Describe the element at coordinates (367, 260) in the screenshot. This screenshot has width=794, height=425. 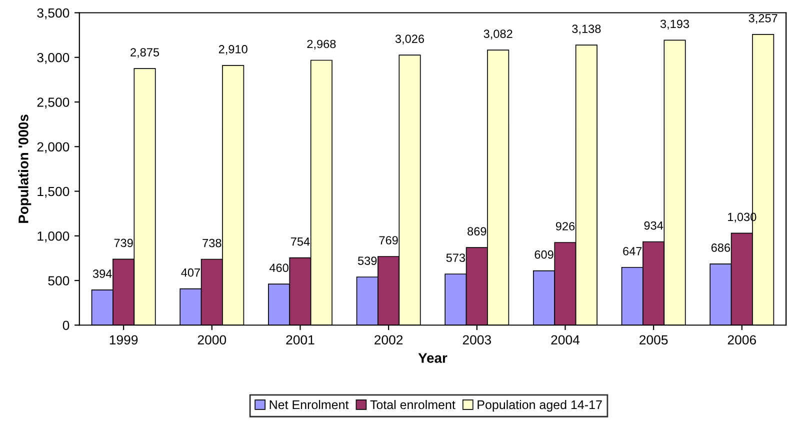
I see `data-label: 539` at that location.